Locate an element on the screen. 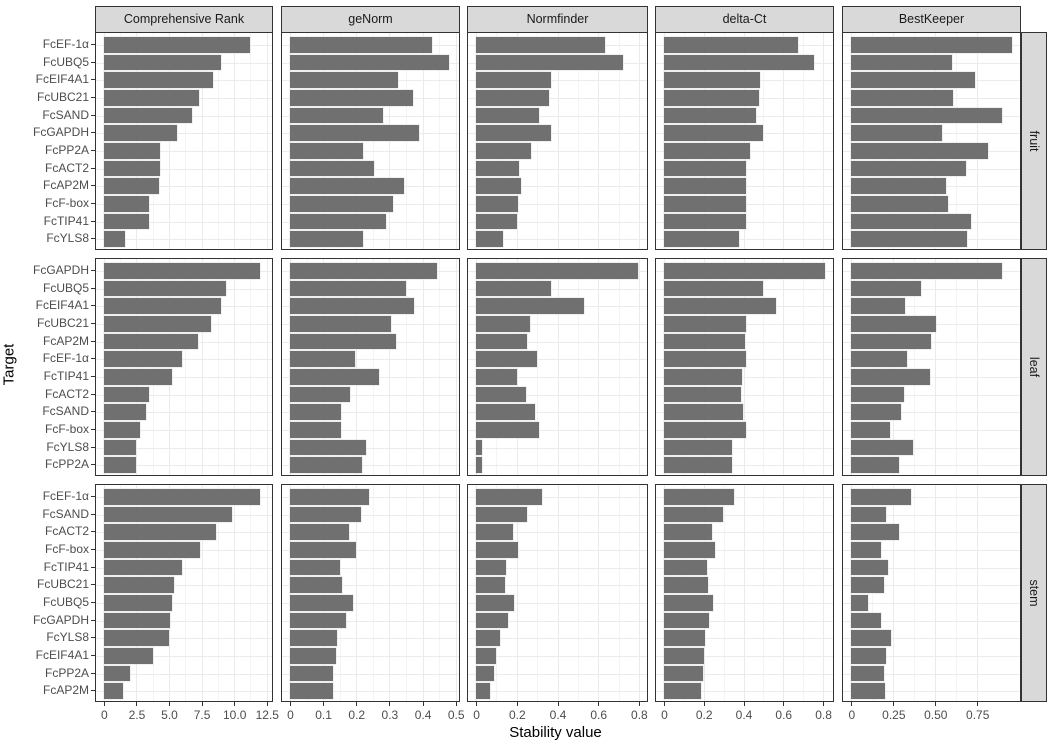  y-tick-label: FcEIF4A1 is located at coordinates (62, 305).